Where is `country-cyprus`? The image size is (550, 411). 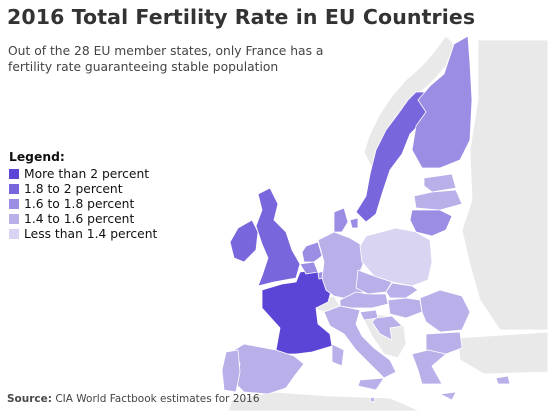 country-cyprus is located at coordinates (503, 380).